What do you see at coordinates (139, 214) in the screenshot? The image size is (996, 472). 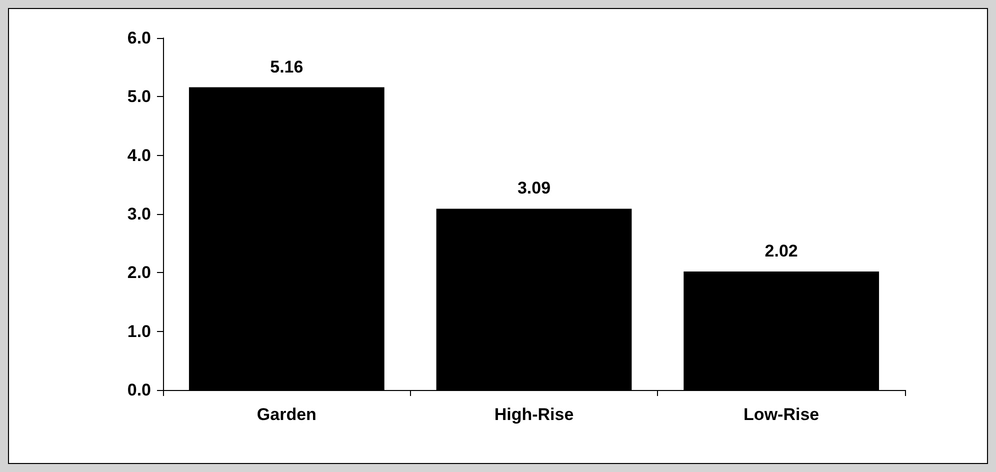 I see `y-tick-label: 3.0` at bounding box center [139, 214].